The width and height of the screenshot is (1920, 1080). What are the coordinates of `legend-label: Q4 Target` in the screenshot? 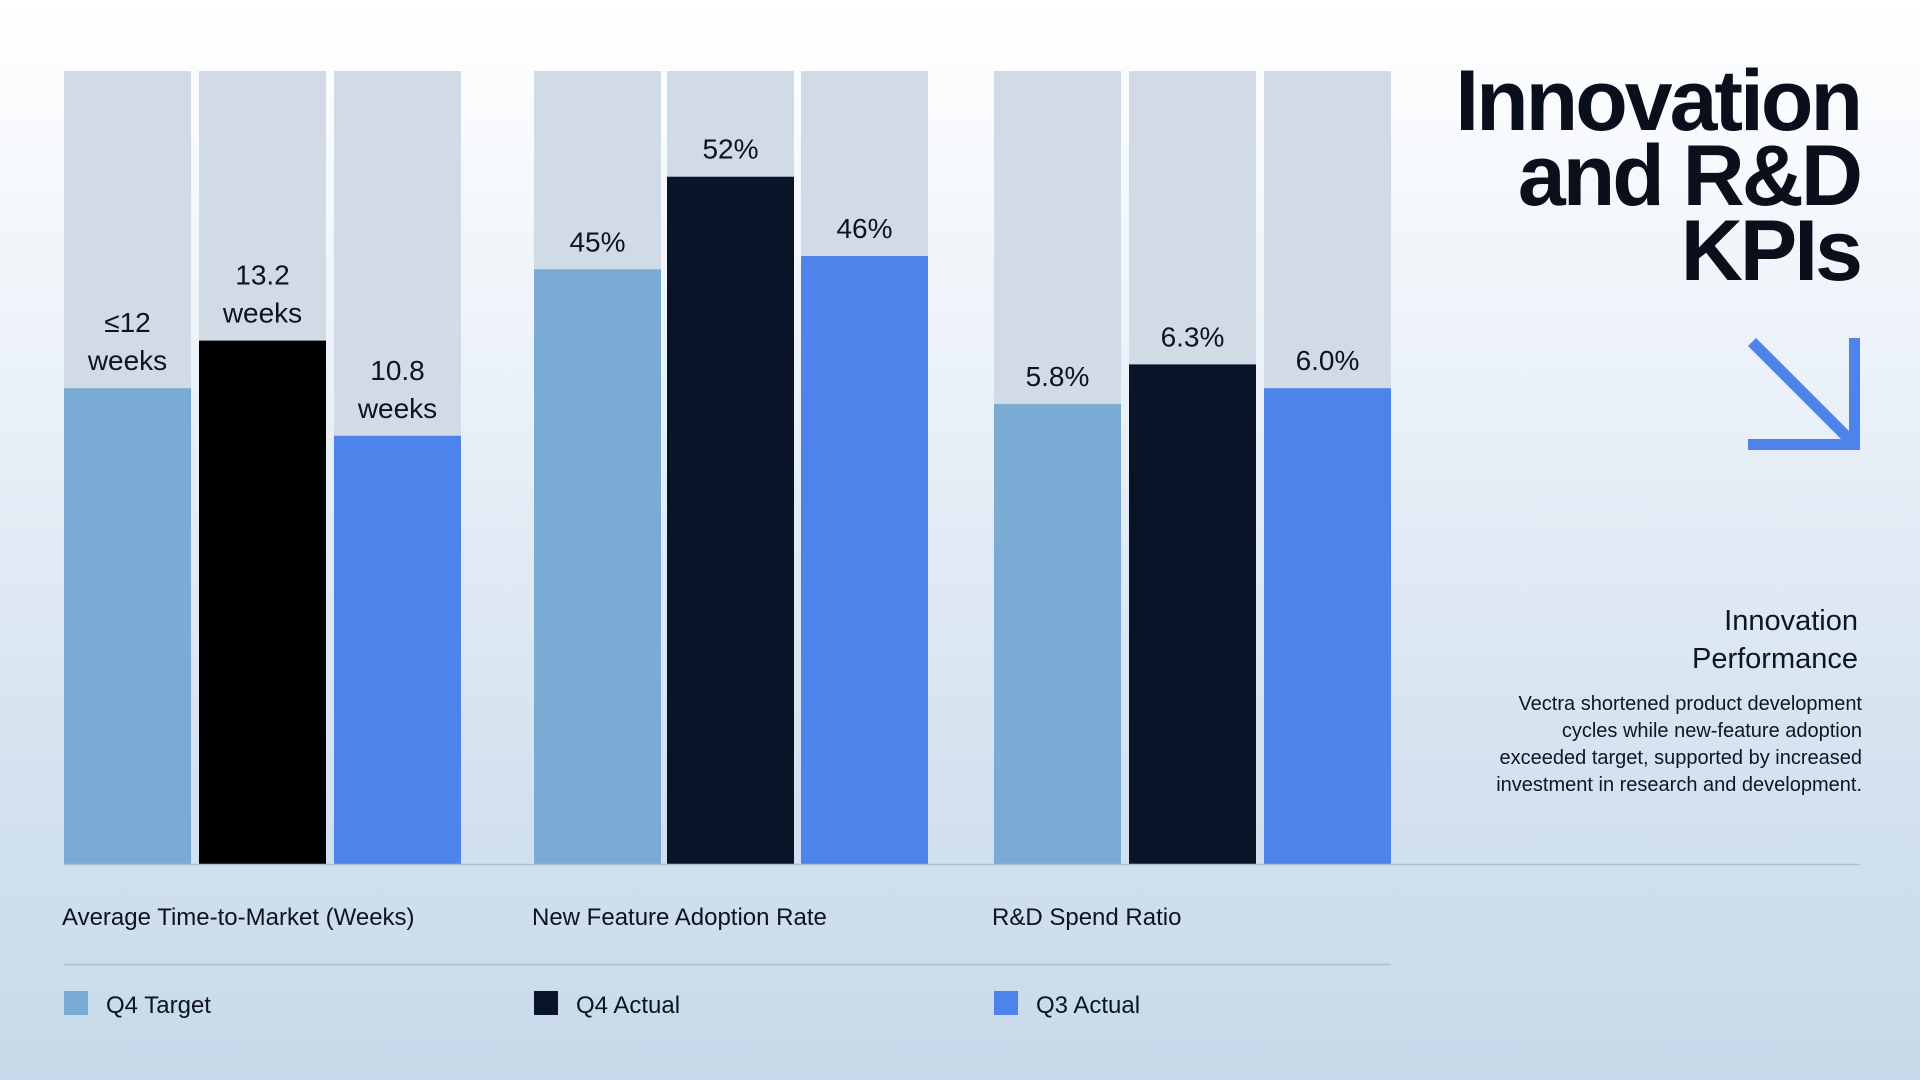 It's located at (158, 1005).